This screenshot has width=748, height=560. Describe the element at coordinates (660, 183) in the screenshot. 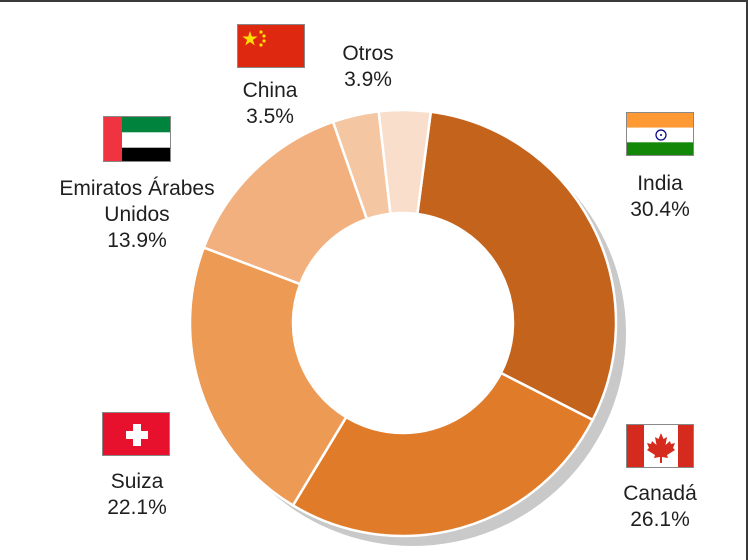

I see `slice-name: India` at that location.